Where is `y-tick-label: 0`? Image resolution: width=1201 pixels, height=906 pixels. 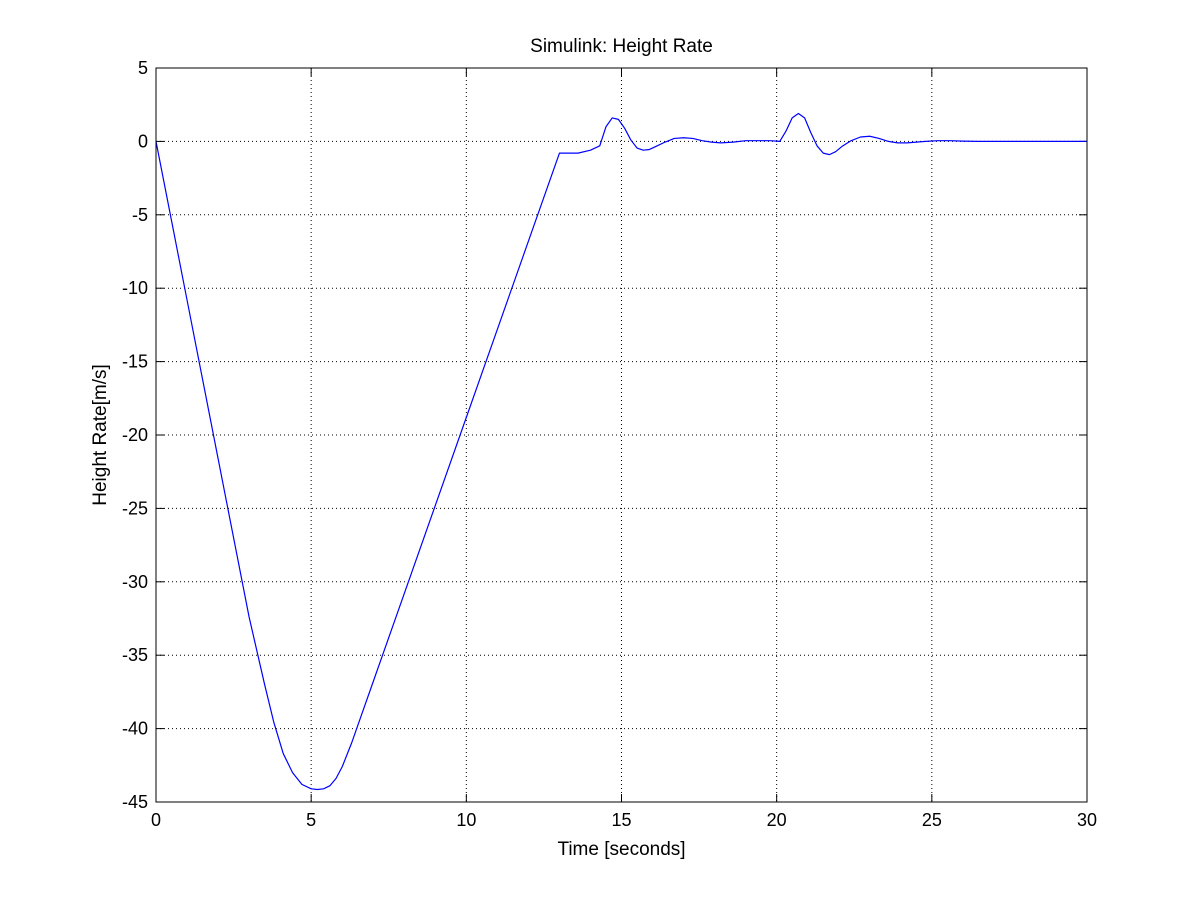 y-tick-label: 0 is located at coordinates (143, 141).